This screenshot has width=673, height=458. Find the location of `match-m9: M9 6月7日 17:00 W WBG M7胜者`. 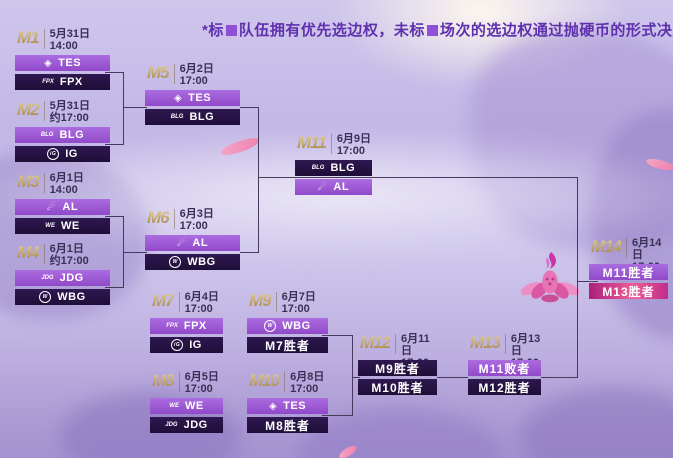

match-m9: M9 6月7日 17:00 W WBG M7胜者 is located at coordinates (287, 322).